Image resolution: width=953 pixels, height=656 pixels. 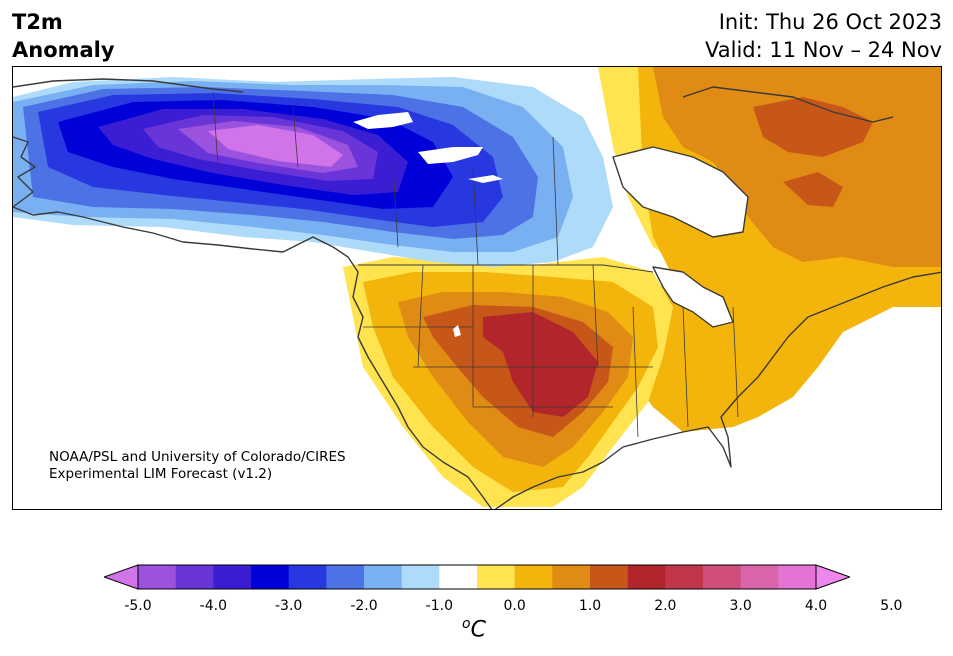 I want to click on colorbar-svg, so click(x=477, y=577).